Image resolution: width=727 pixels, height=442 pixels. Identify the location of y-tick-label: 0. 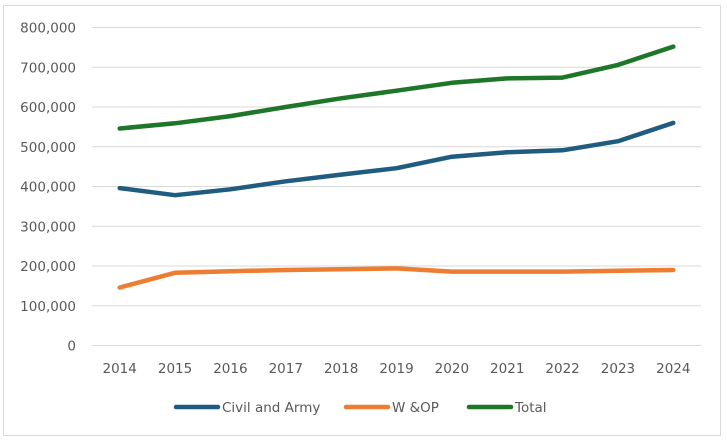
(71, 347).